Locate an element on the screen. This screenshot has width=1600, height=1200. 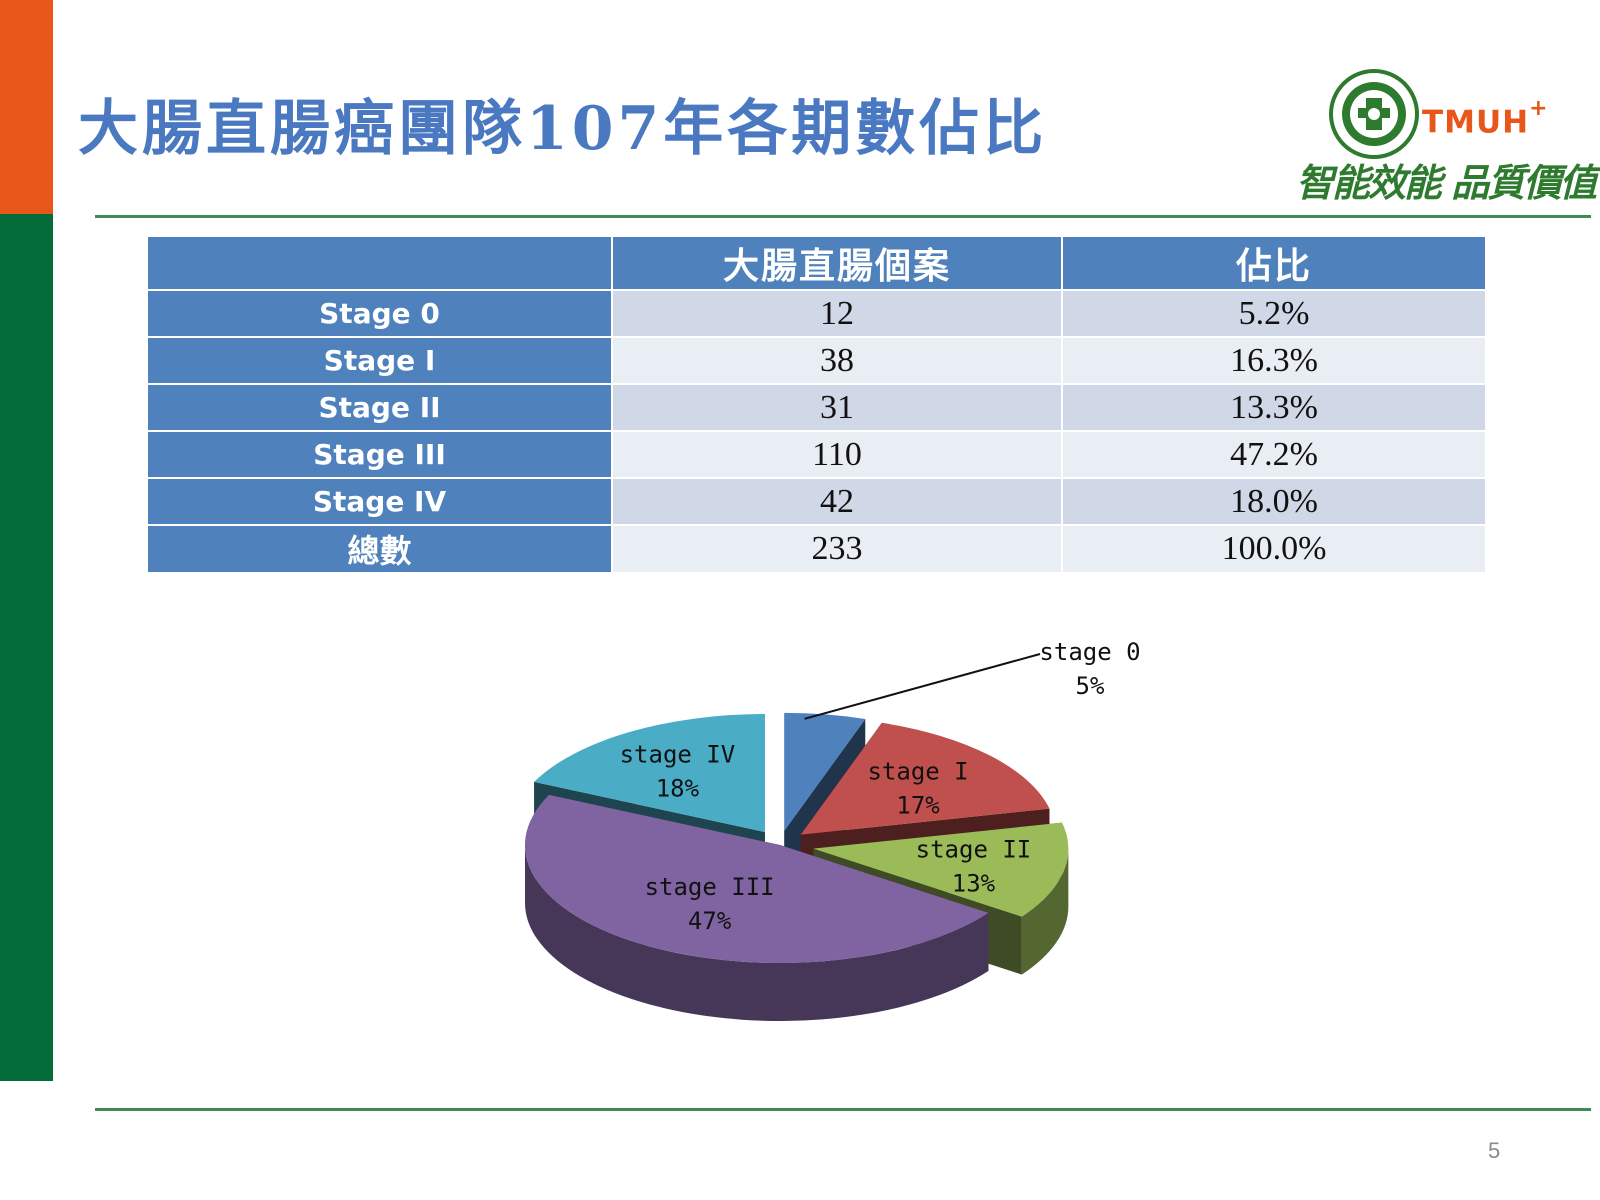
row-label: Stage IV is located at coordinates (379, 501).